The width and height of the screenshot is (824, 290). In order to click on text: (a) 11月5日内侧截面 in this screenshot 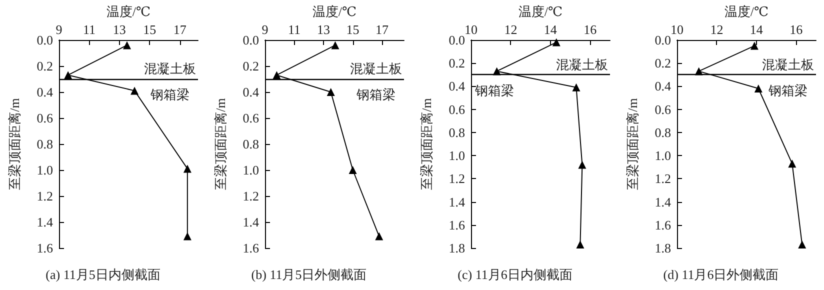, I will do `click(103, 274)`.